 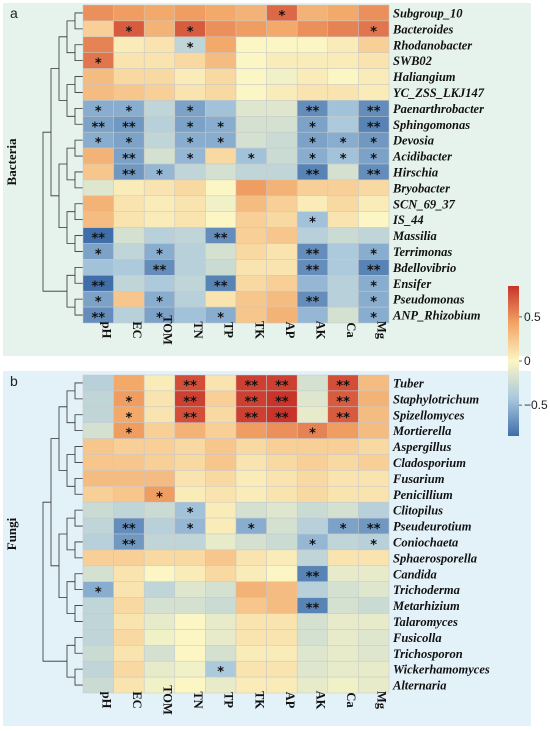 I want to click on bacteria-row-label: Bdellovibrio, so click(x=424, y=268).